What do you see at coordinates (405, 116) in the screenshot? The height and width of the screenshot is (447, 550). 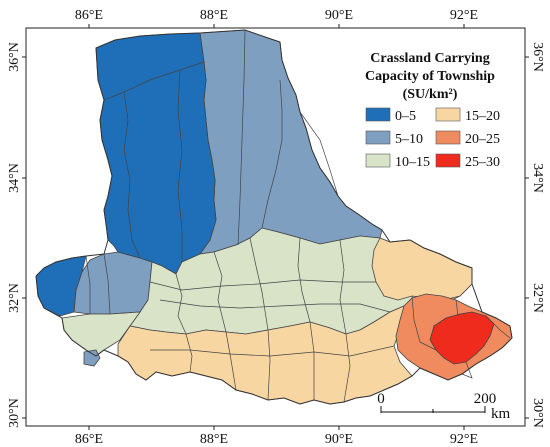 I see `legend-label-0-5: 0–5` at bounding box center [405, 116].